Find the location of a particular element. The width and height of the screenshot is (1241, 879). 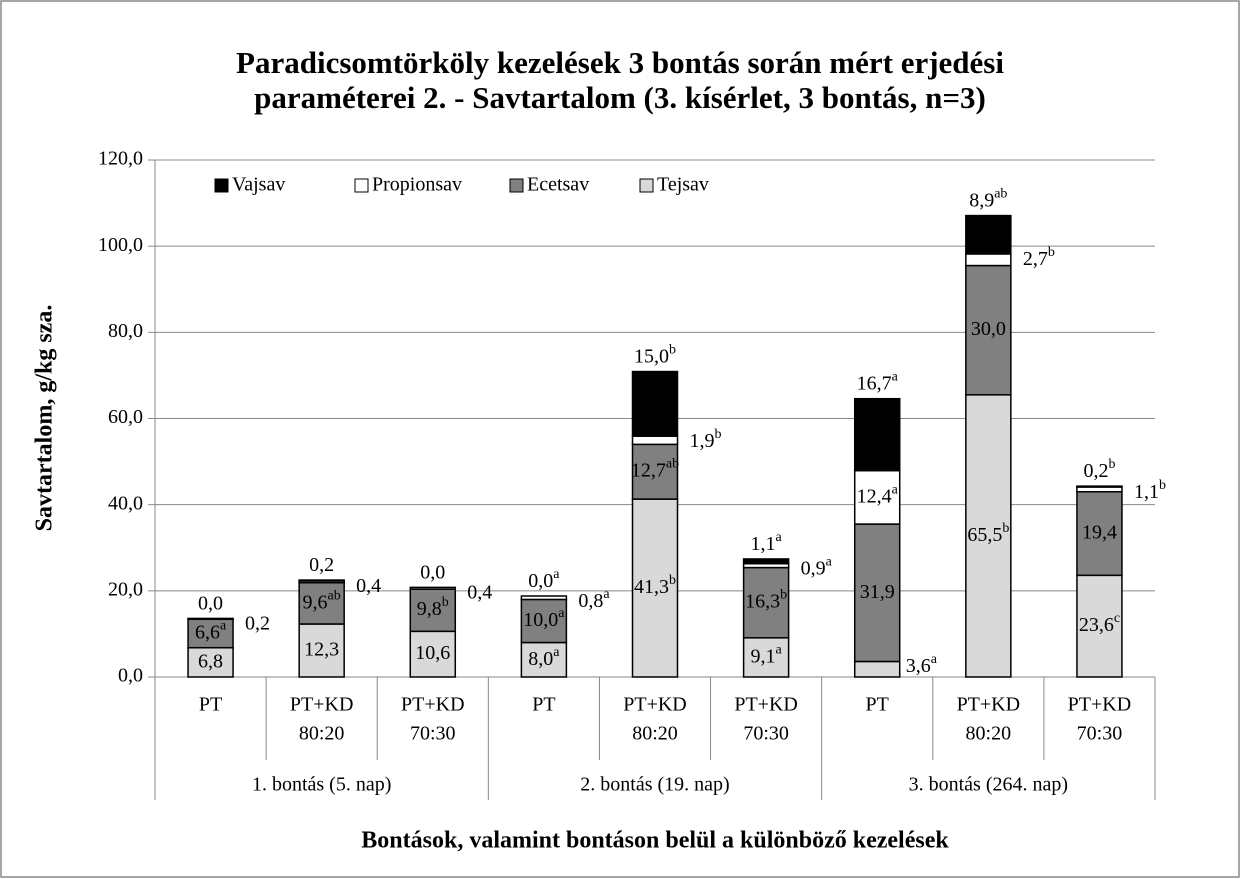

data-label: 0,0 is located at coordinates (432, 572).